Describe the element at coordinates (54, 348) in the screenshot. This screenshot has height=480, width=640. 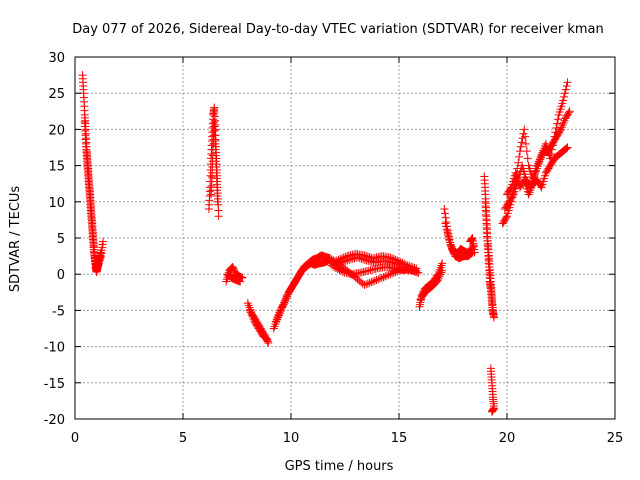
I see `y-tick-label: -10` at that location.